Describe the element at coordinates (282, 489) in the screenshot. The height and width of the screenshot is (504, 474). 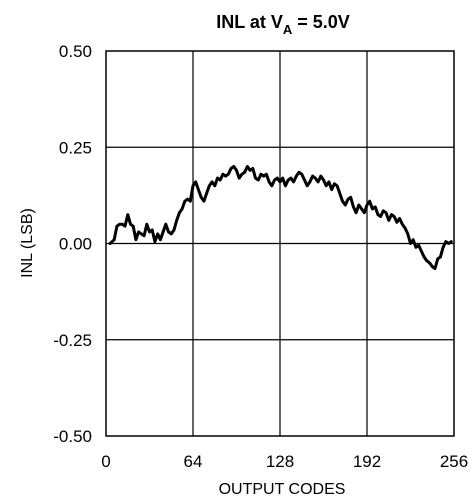
I see `x-axis-label: OUTPUT CODES` at that location.